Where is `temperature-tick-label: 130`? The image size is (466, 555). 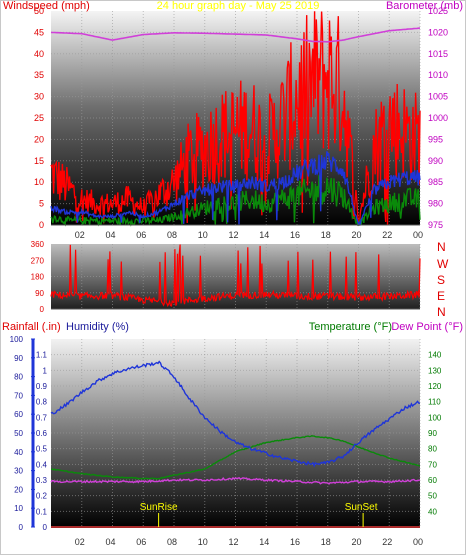 temperature-tick-label: 130 is located at coordinates (435, 370).